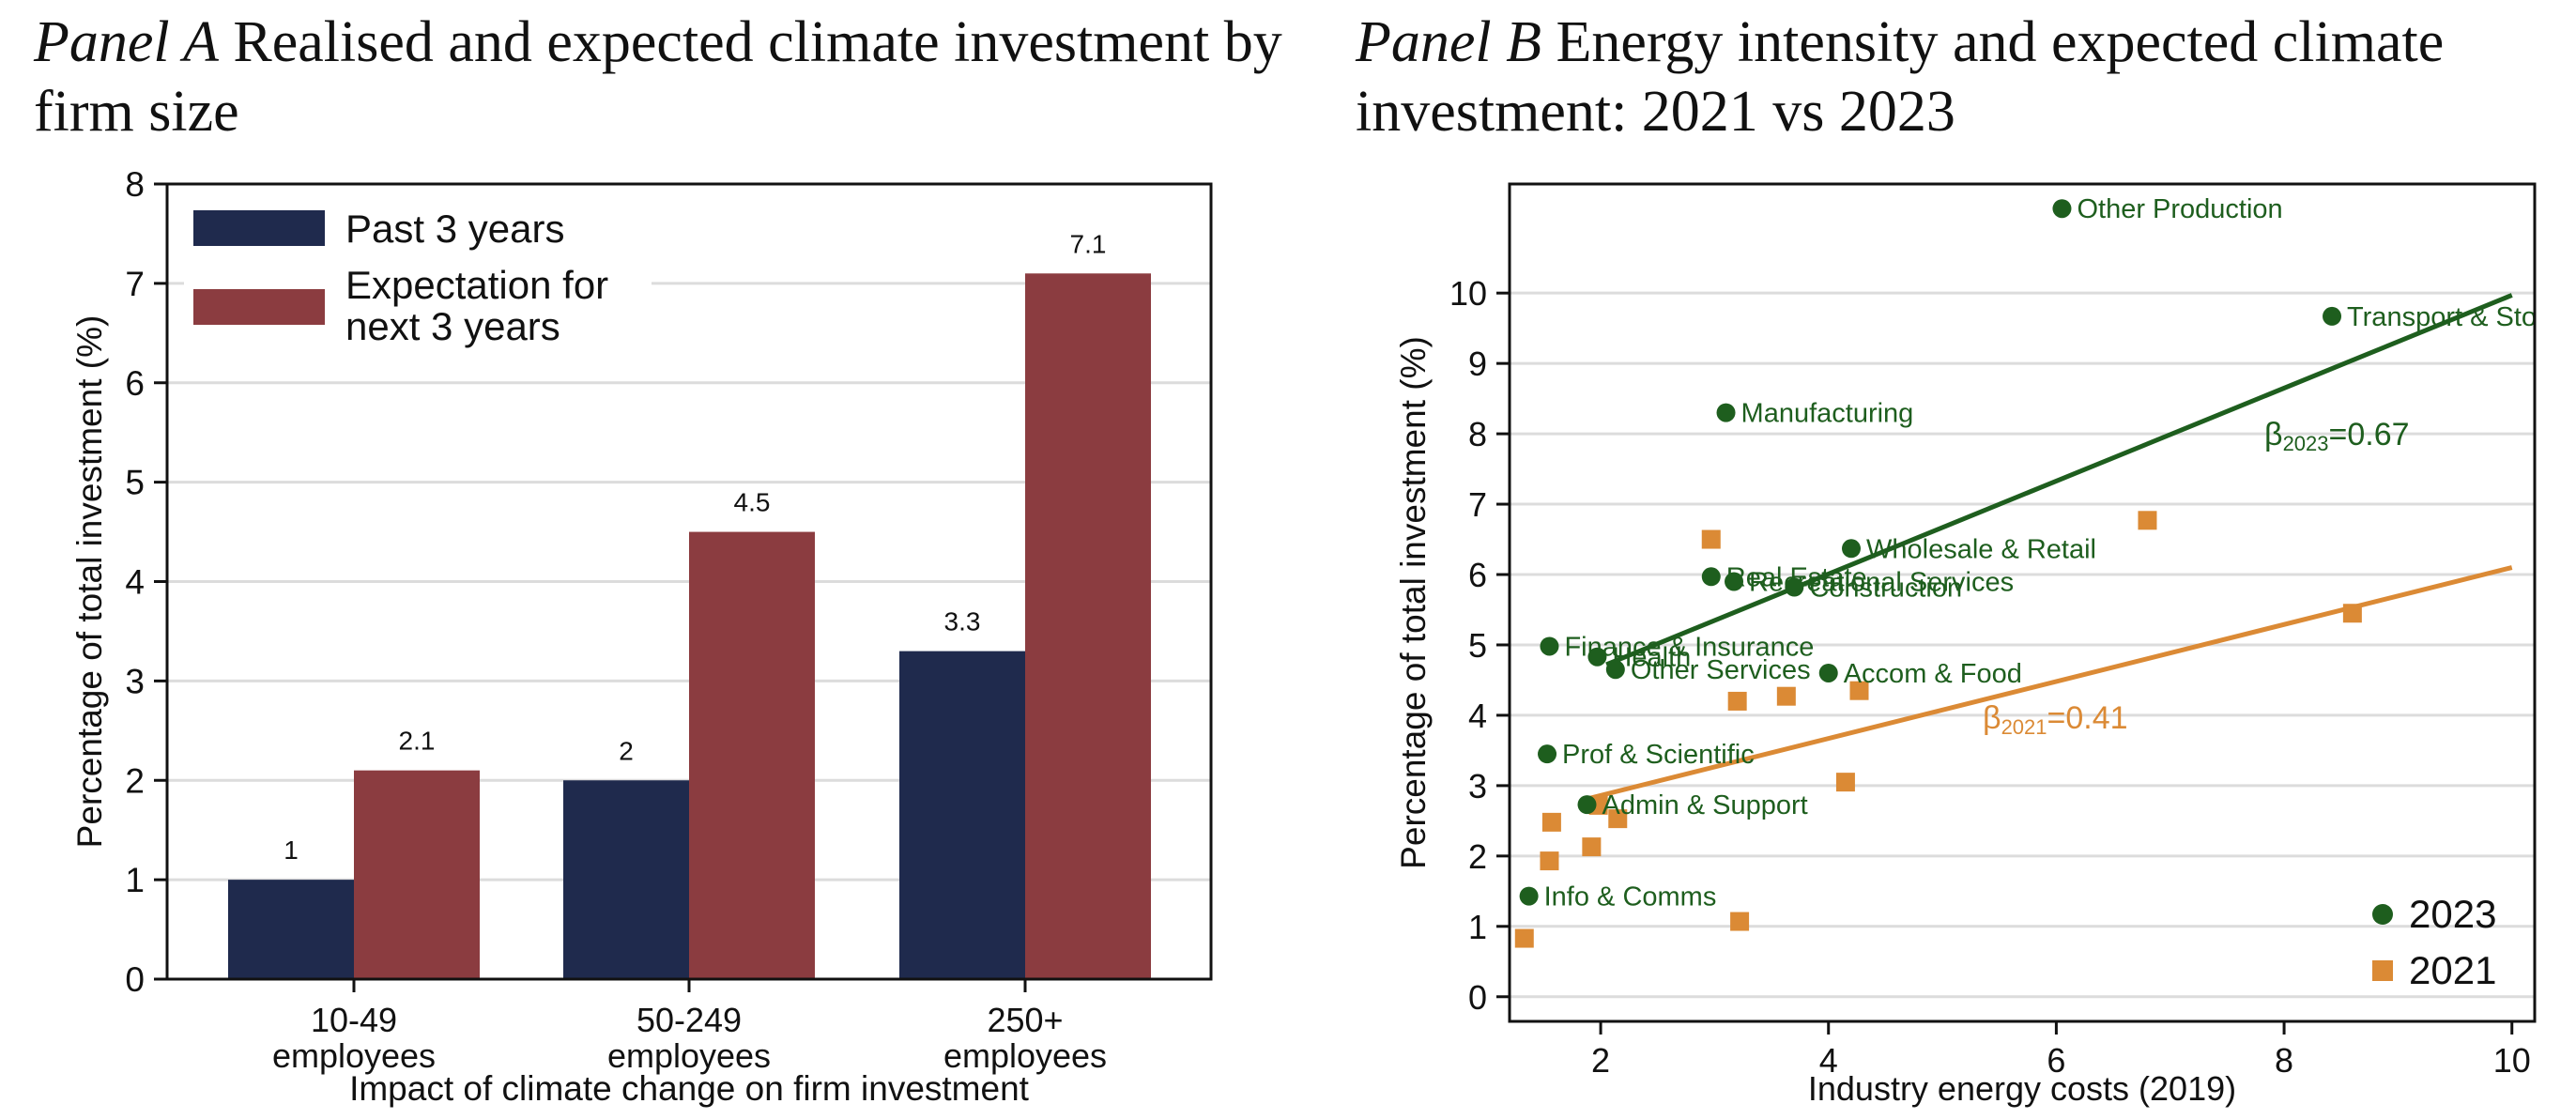 The width and height of the screenshot is (2576, 1119). I want to click on x-tick-label: 2, so click(1601, 1060).